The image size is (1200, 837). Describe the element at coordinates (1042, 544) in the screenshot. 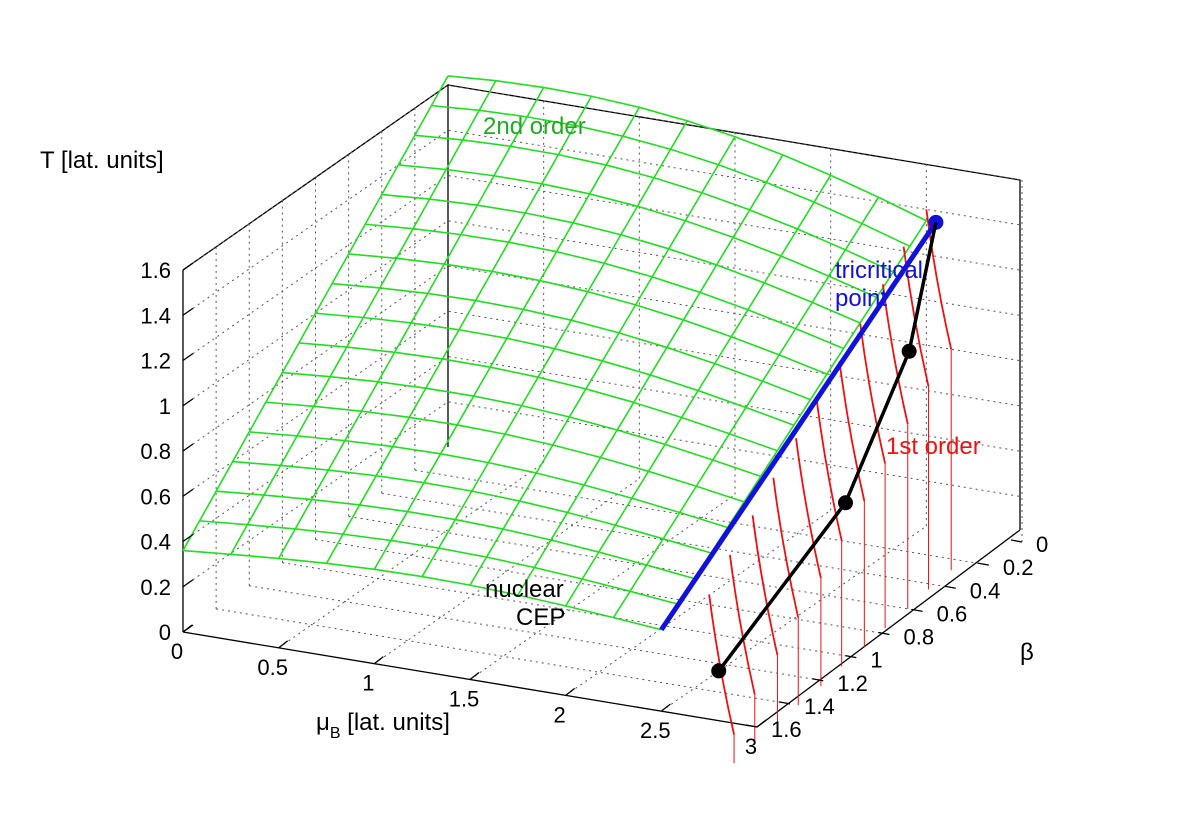

I see `y-tick-label: 0` at that location.